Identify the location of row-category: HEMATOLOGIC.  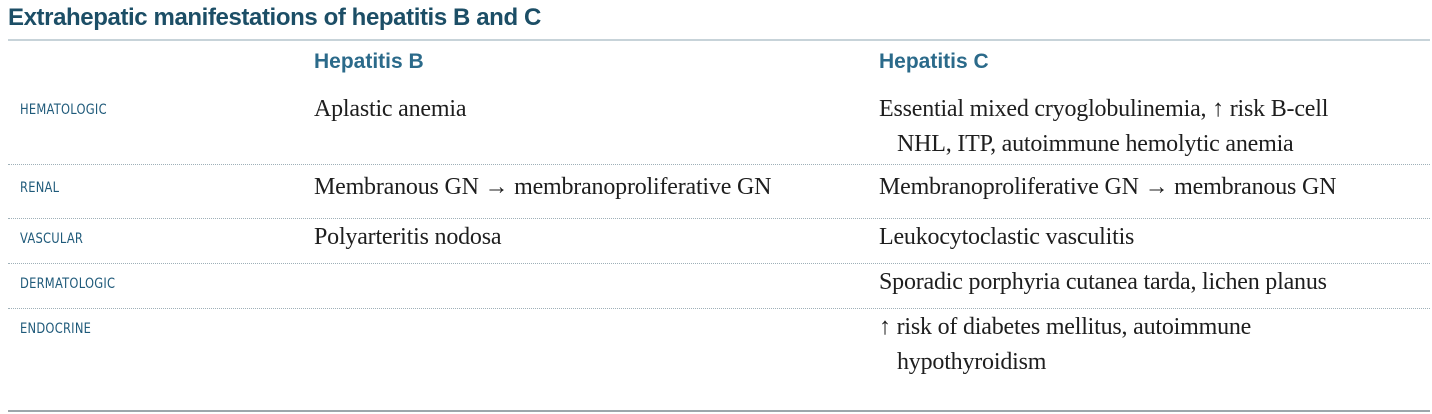
(63, 110).